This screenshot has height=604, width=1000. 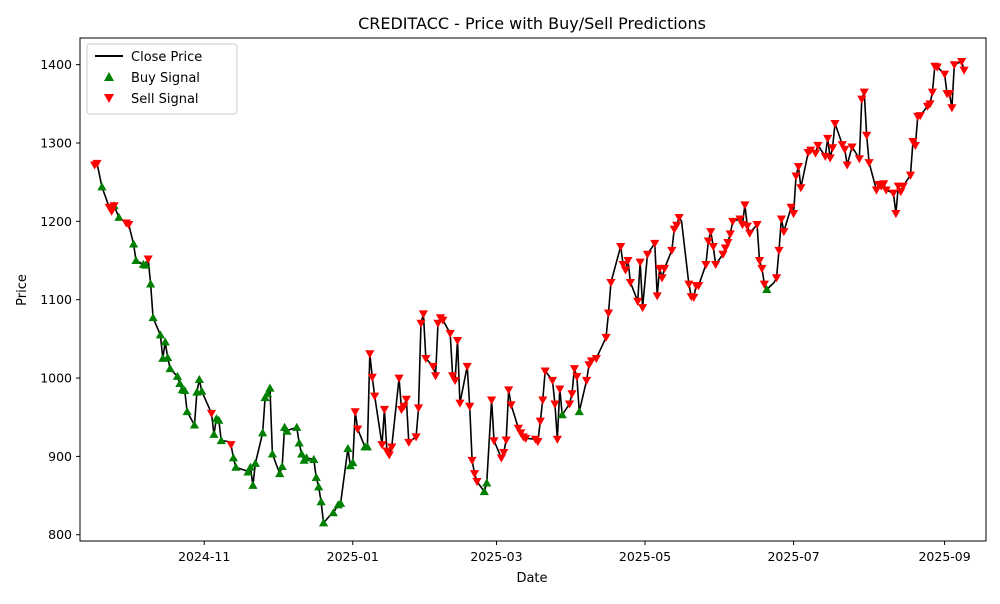 What do you see at coordinates (165, 99) in the screenshot?
I see `legend-sell-signal-label: Sell Signal` at bounding box center [165, 99].